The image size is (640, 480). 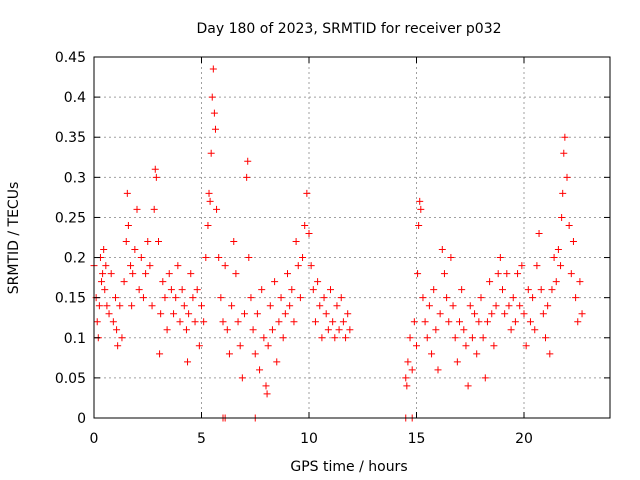 I want to click on y-tick-label: 0.45, so click(x=70, y=58).